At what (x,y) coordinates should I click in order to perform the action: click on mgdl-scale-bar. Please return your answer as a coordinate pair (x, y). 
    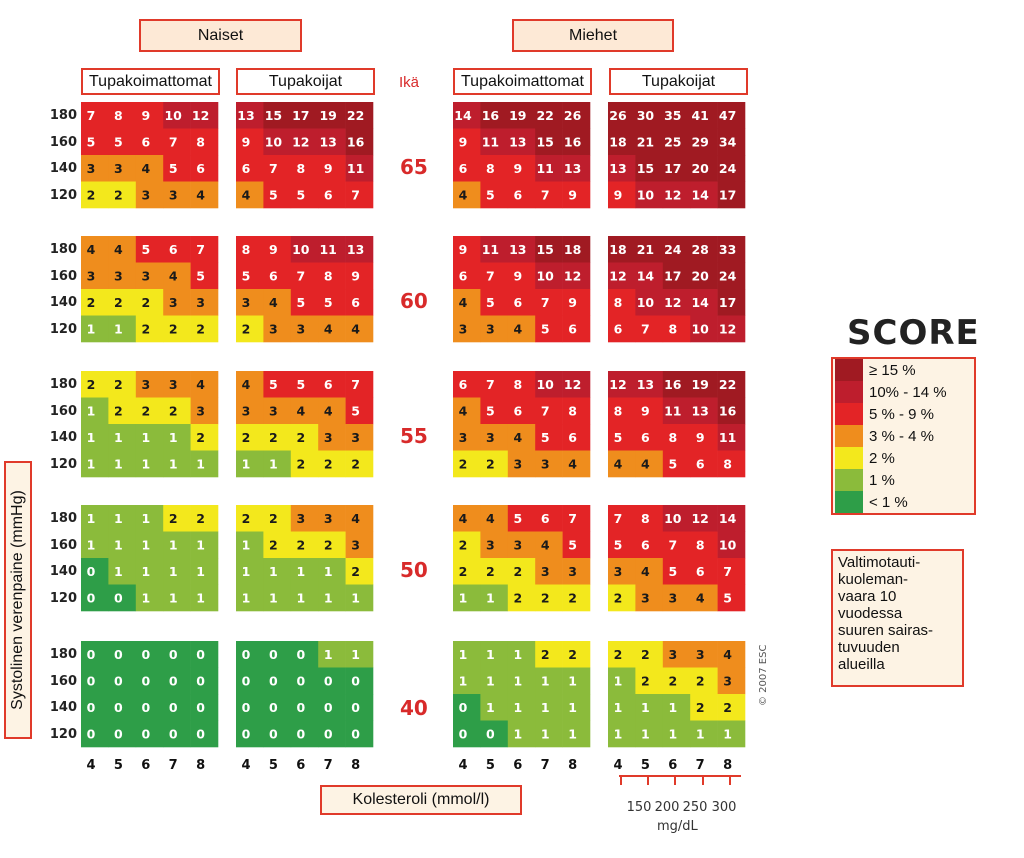
    Looking at the image, I should click on (680, 776).